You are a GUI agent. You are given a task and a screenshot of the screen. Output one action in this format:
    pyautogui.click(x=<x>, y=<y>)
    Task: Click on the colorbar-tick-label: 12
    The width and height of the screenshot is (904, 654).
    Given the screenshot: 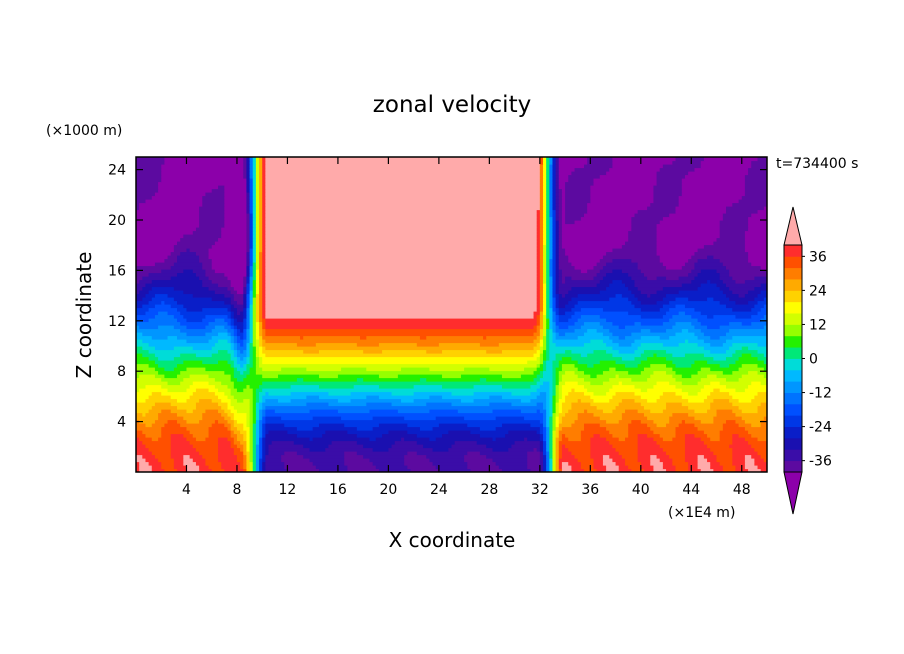 What is the action you would take?
    pyautogui.click(x=818, y=325)
    